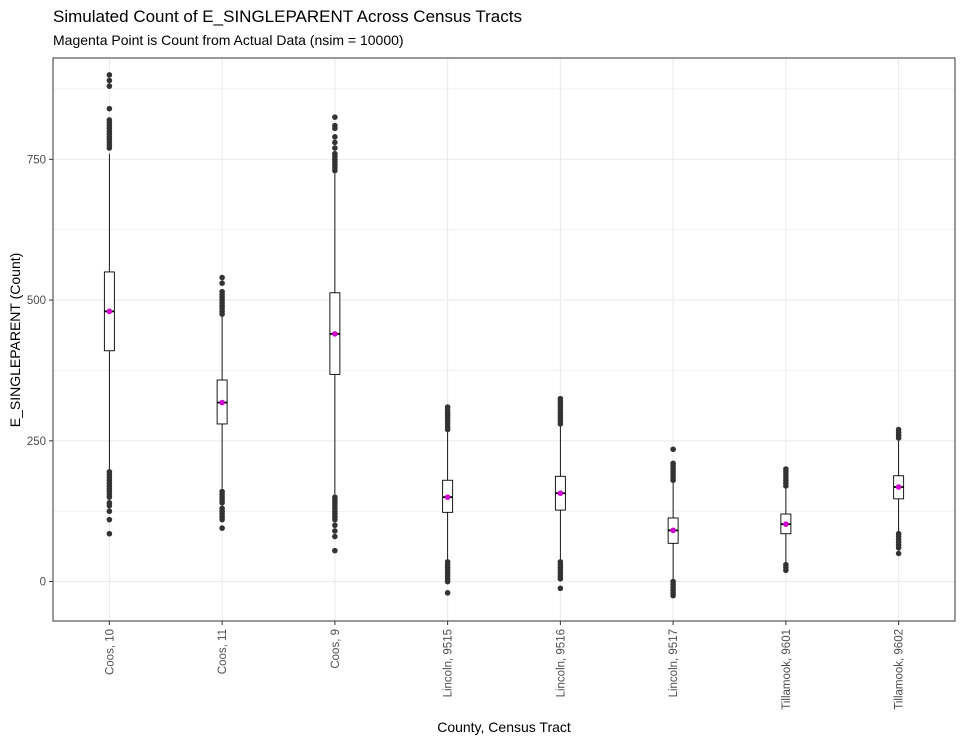 This screenshot has height=742, width=964. I want to click on x-tick-label: Coos, 11, so click(223, 651).